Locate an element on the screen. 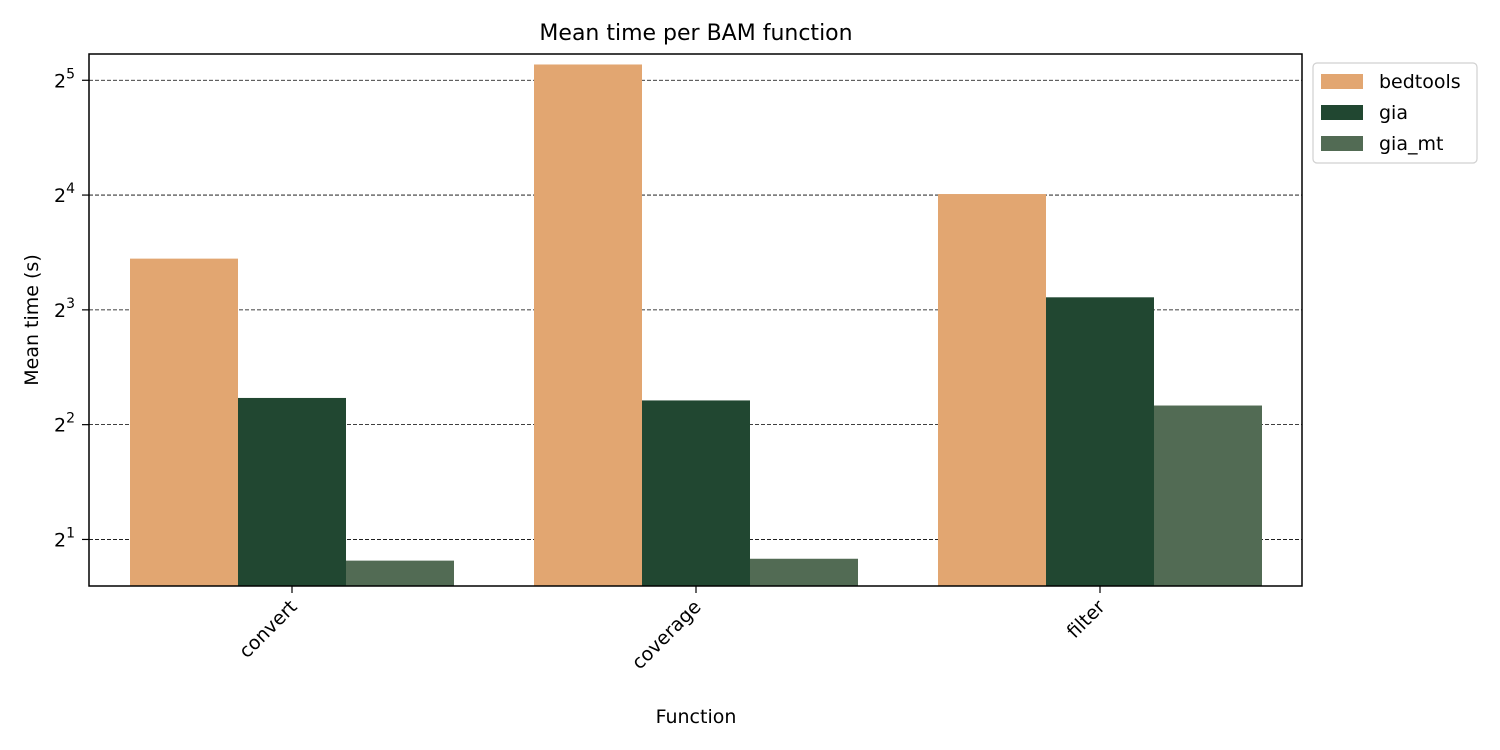 The height and width of the screenshot is (750, 1500). x-axis-ticks: convert coverage filter is located at coordinates (672, 630).